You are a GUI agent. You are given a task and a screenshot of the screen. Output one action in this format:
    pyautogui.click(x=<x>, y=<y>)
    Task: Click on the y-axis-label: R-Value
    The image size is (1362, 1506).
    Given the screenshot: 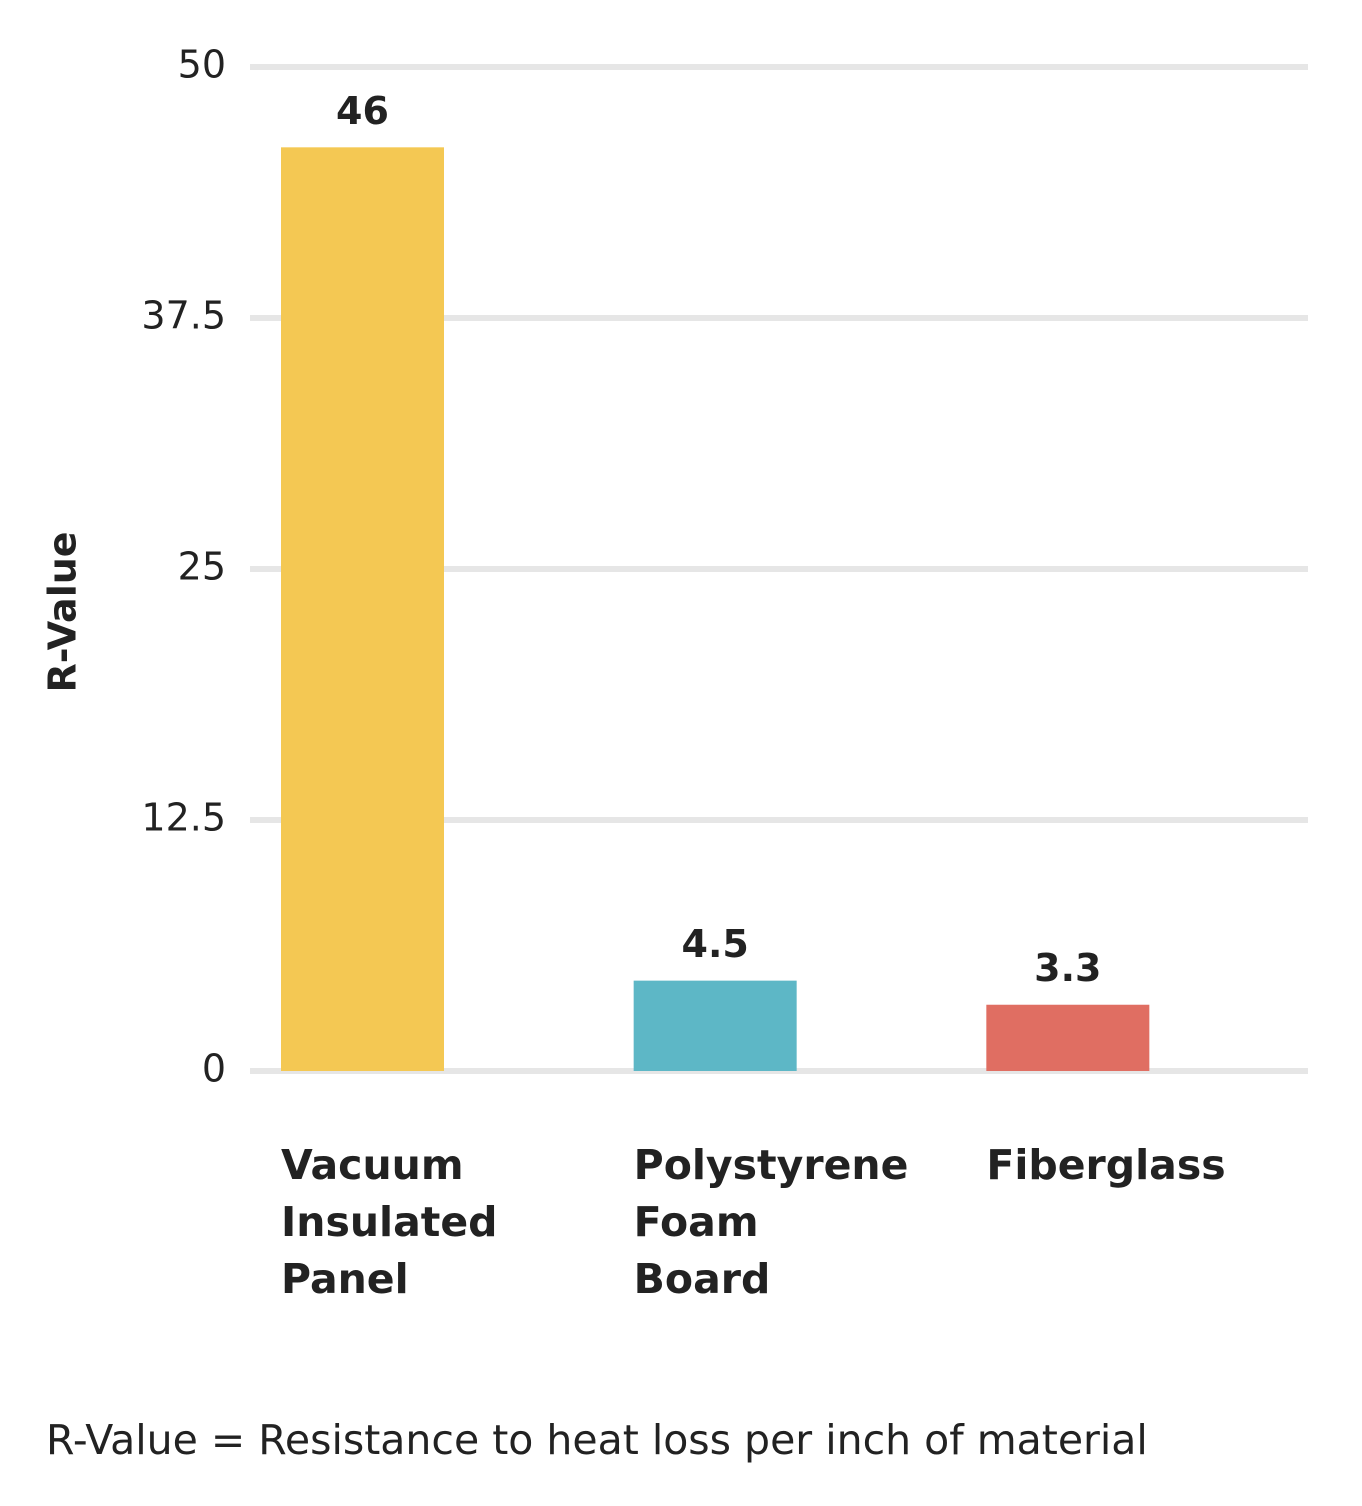 What is the action you would take?
    pyautogui.click(x=63, y=611)
    